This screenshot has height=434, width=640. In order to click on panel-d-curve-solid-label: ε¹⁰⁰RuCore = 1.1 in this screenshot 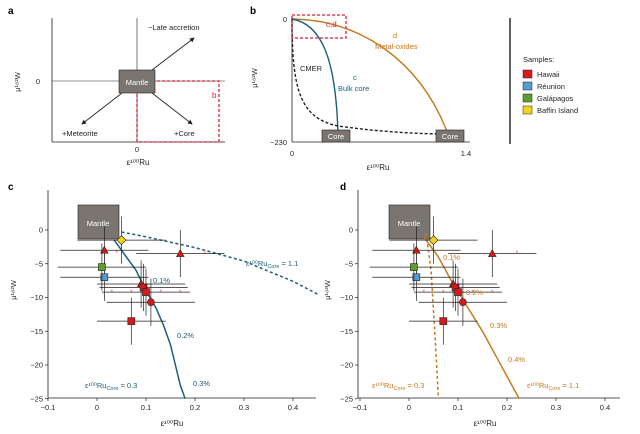, I will do `click(553, 386)`.